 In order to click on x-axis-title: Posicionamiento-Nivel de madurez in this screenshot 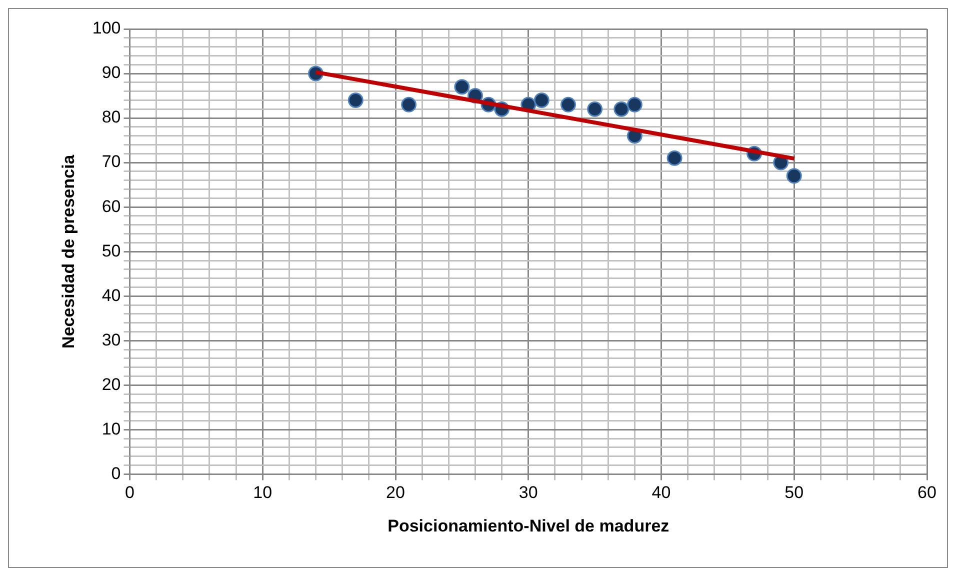, I will do `click(529, 526)`.